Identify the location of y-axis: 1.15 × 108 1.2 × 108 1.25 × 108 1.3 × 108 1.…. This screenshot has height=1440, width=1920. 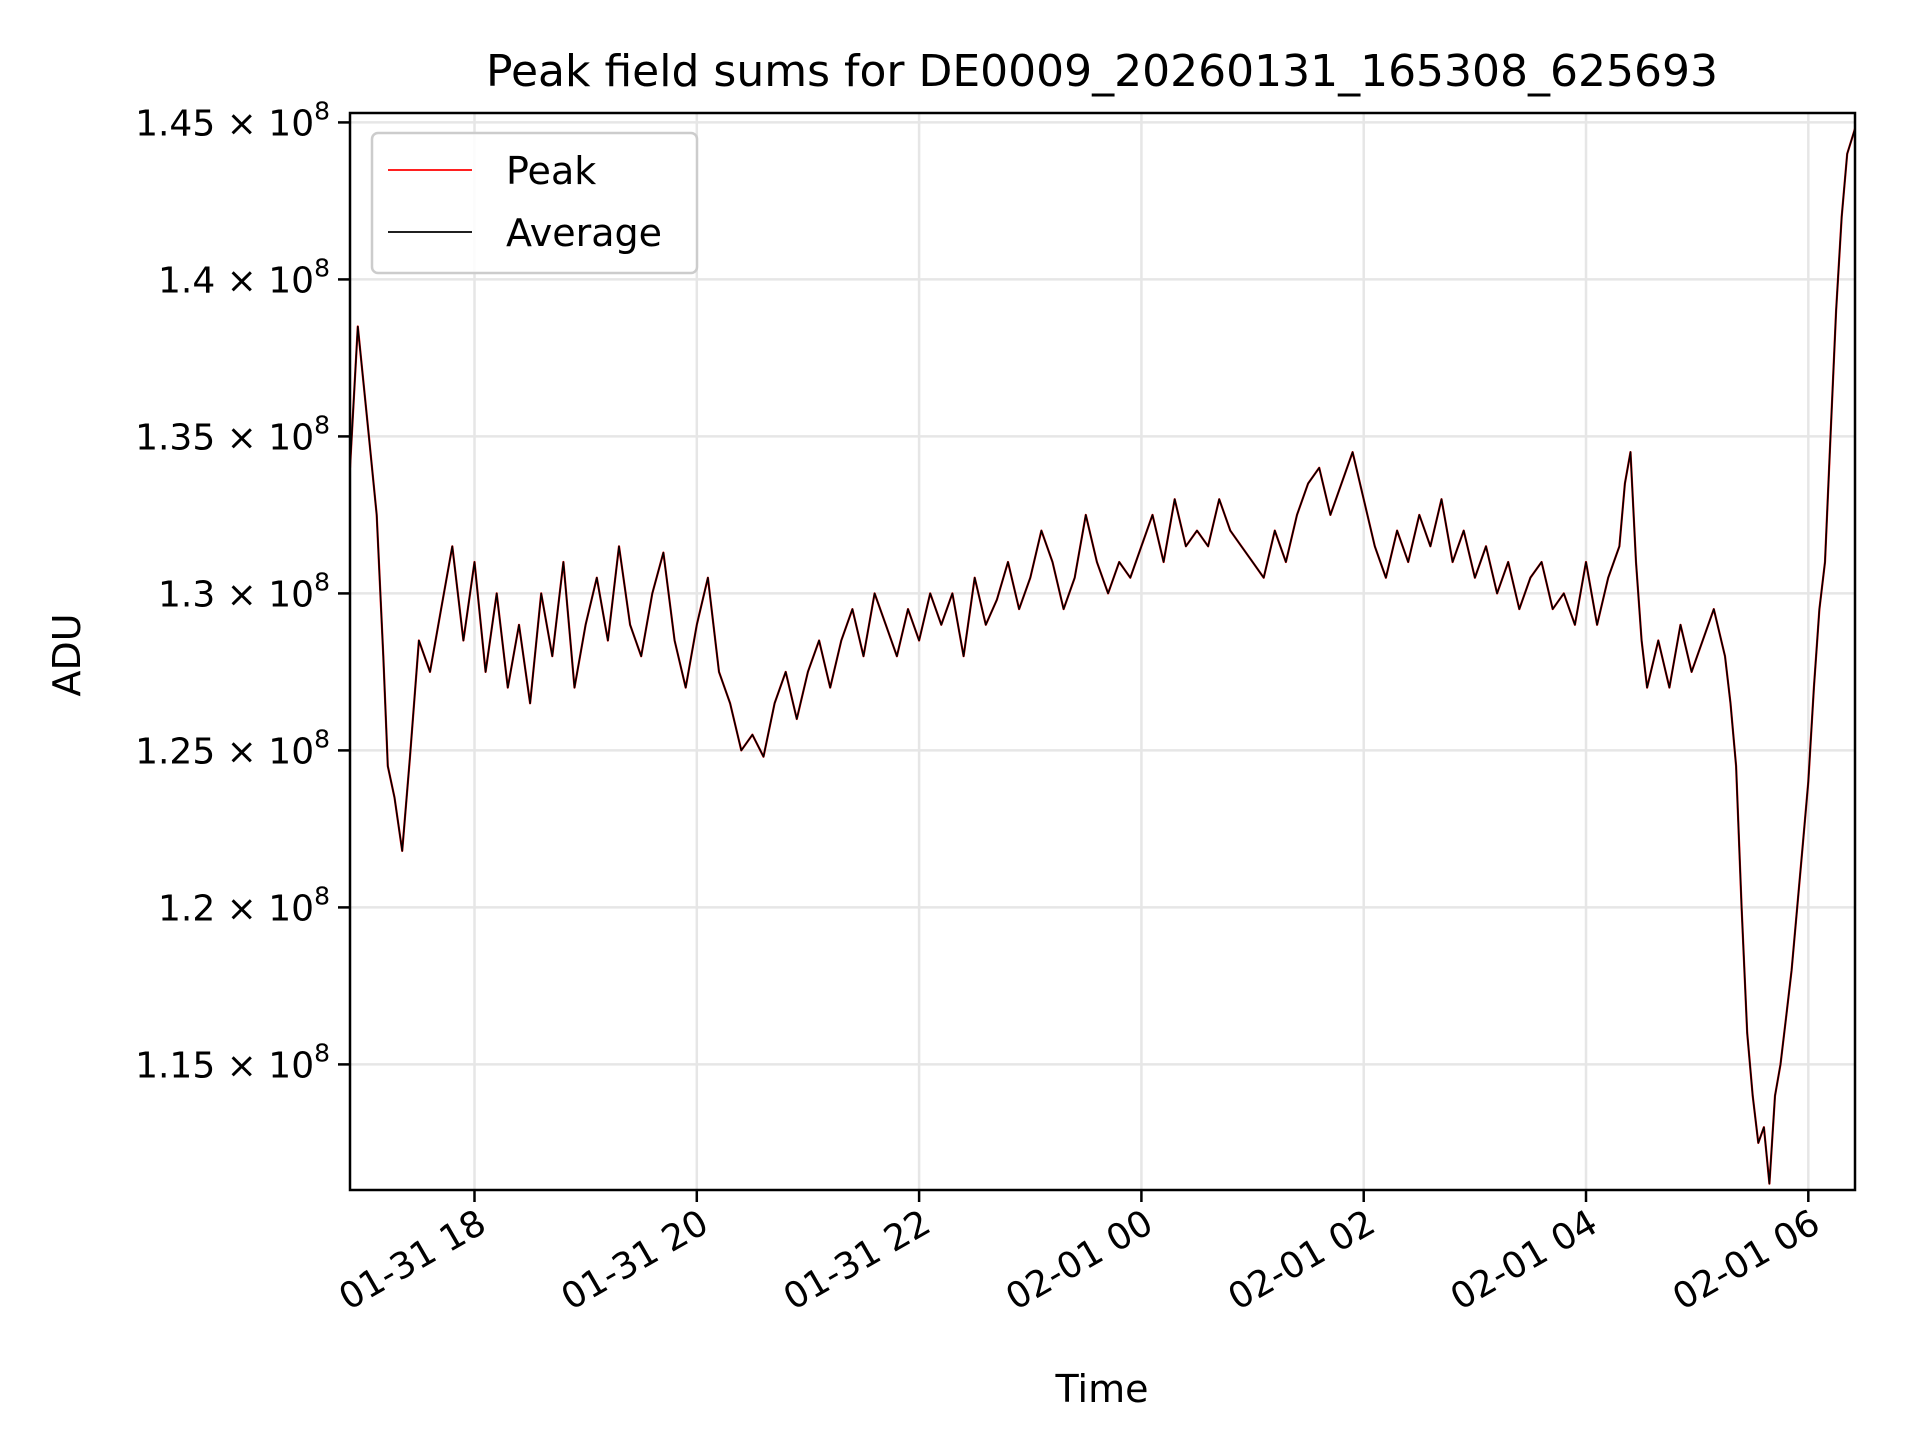
(242, 591).